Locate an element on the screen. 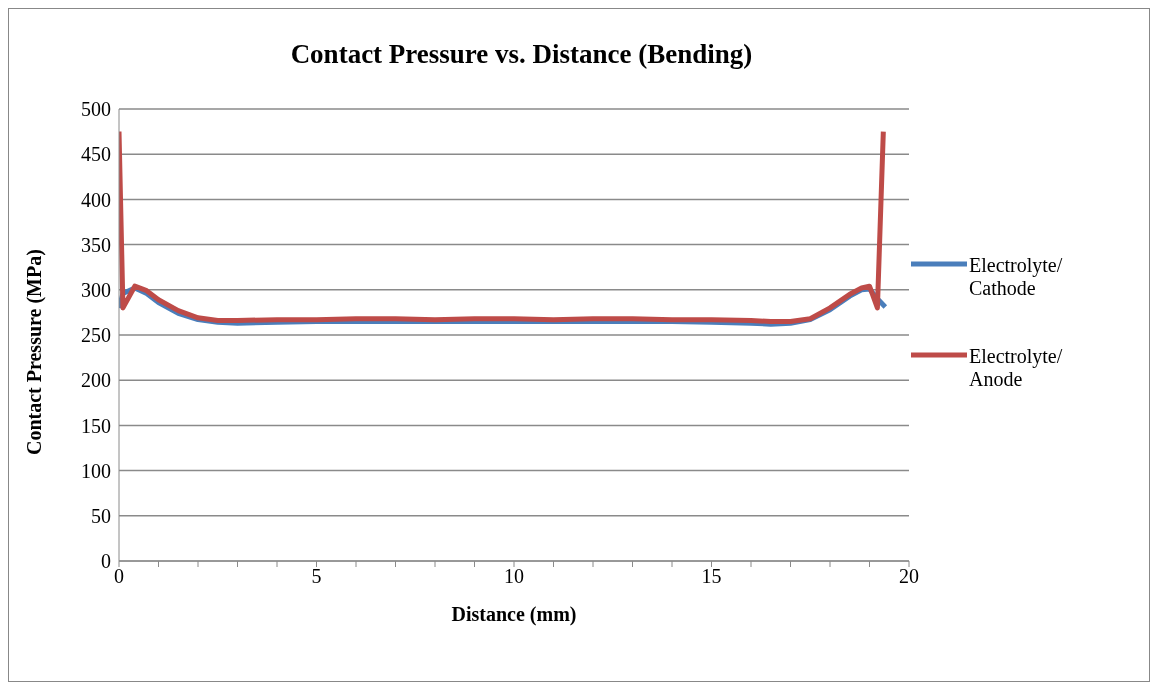  x-axis-title: Distance (mm) is located at coordinates (514, 614).